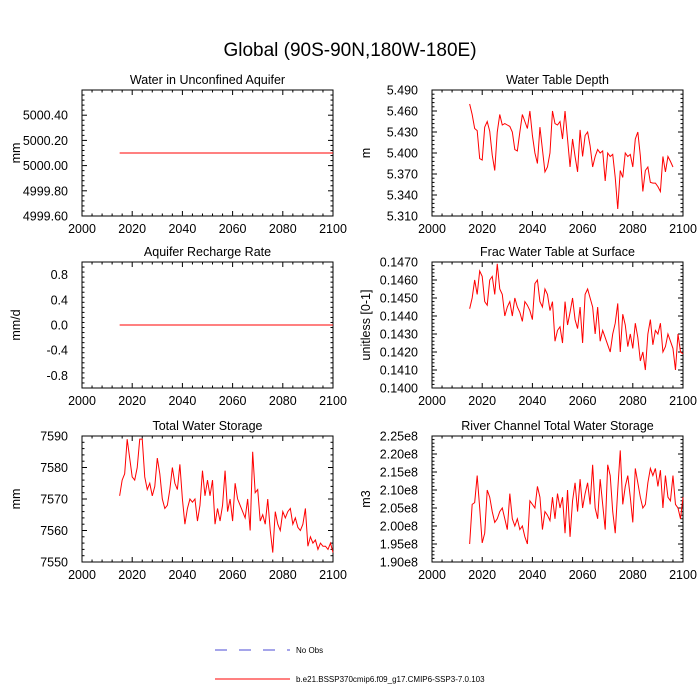  What do you see at coordinates (57, 376) in the screenshot?
I see `recharge-ytick-label: -0.8` at bounding box center [57, 376].